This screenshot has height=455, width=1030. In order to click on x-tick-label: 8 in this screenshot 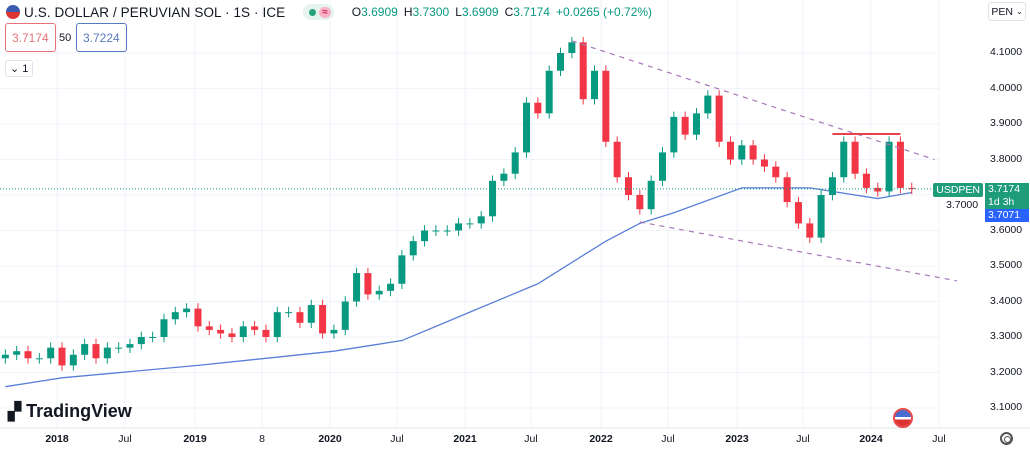, I will do `click(262, 439)`.